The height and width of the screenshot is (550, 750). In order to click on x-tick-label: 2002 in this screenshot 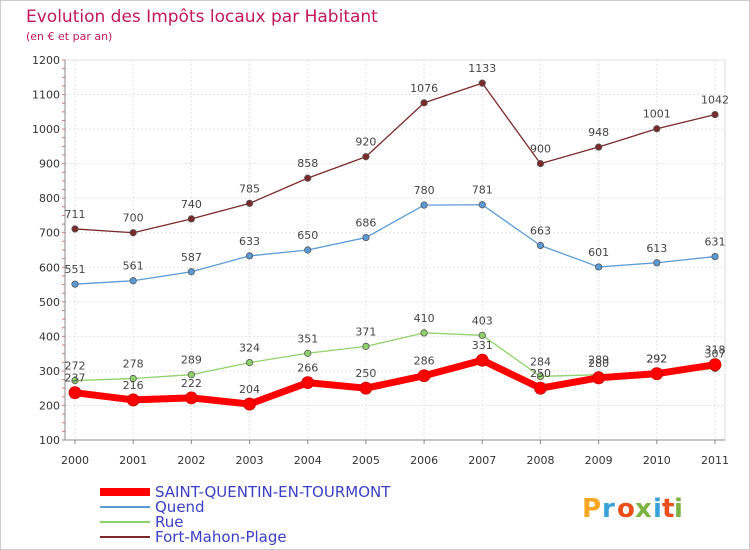, I will do `click(191, 460)`.